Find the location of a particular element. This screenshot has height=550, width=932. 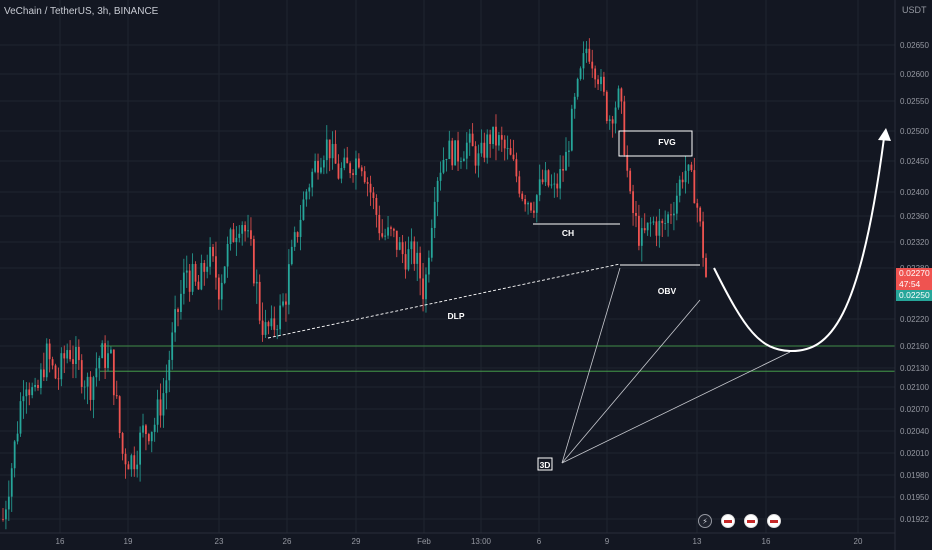

price-tick-label: 0.02360 is located at coordinates (914, 216).